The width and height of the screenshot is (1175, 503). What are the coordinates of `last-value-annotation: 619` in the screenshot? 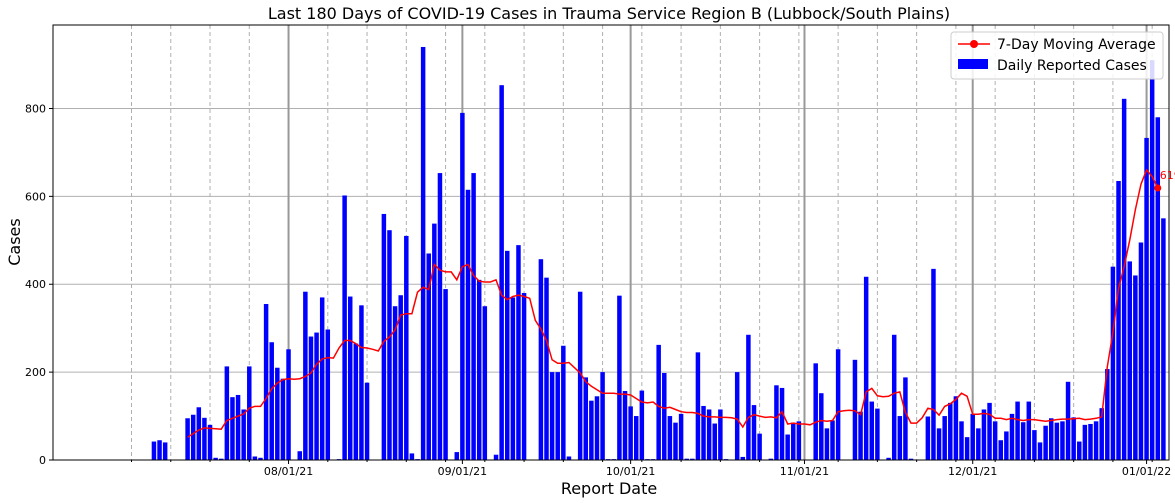 It's located at (1167, 175).